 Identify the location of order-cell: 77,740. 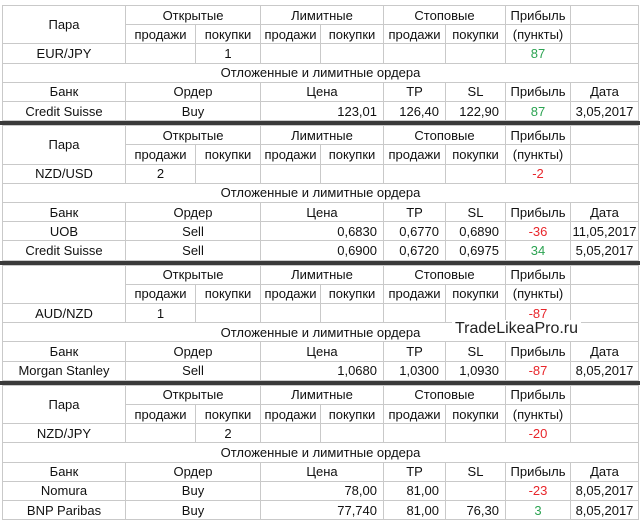
(322, 510).